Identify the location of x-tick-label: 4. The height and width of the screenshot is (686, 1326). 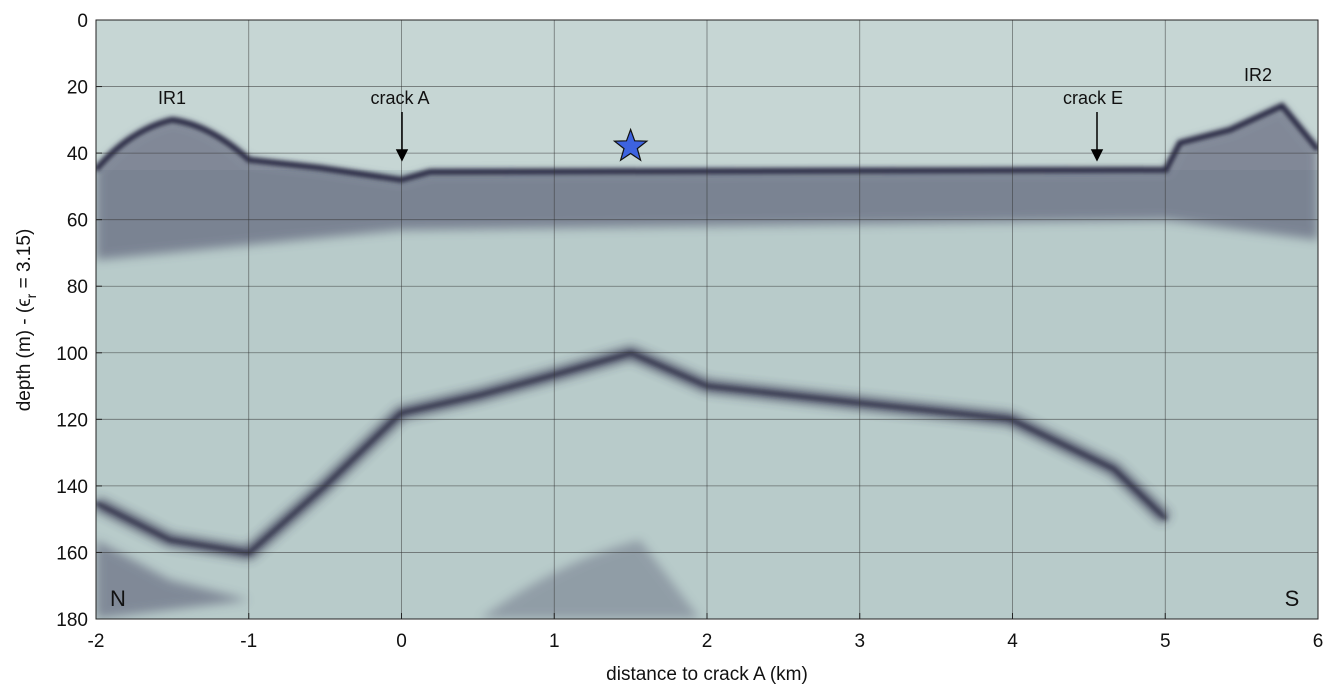
(1012, 641).